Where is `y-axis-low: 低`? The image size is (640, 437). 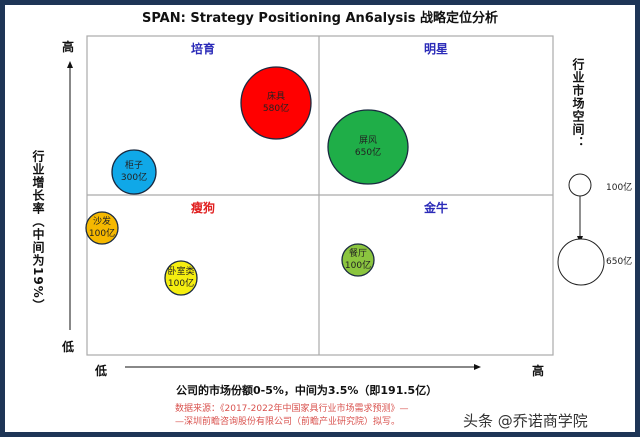
y-axis-low: 低 is located at coordinates (68, 347).